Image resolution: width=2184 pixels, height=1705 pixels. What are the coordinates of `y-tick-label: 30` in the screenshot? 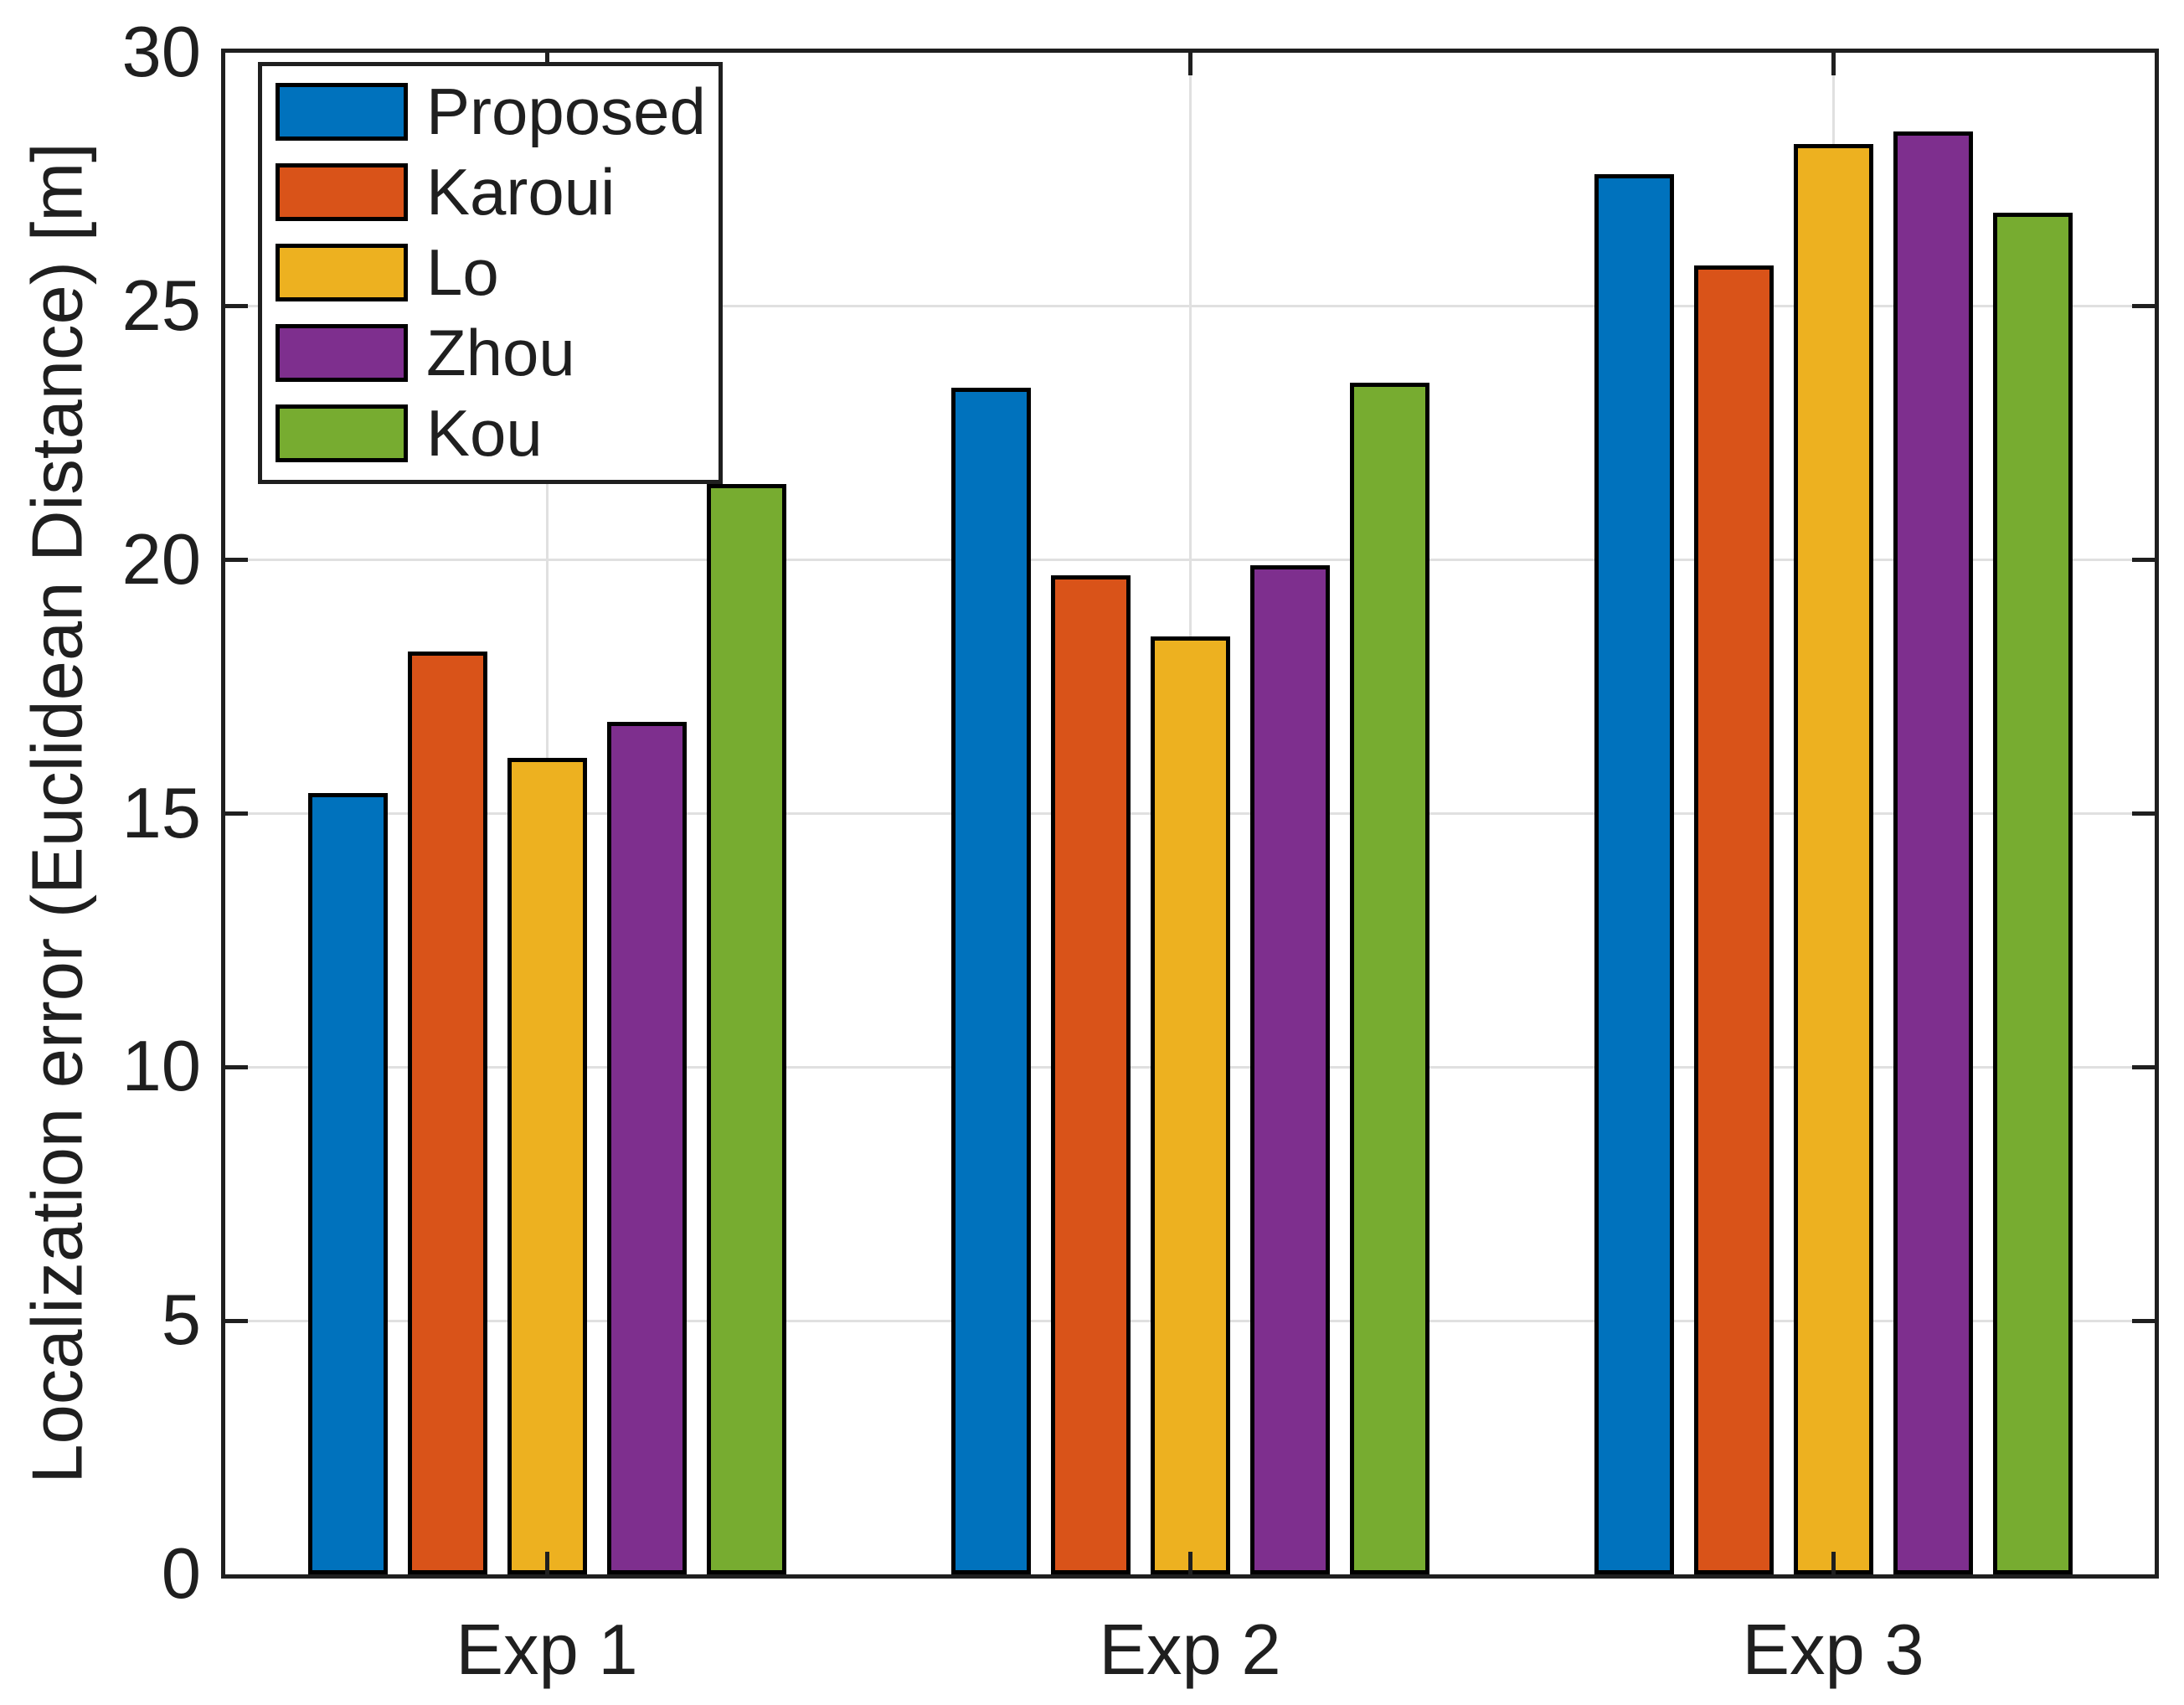 It's located at (161, 52).